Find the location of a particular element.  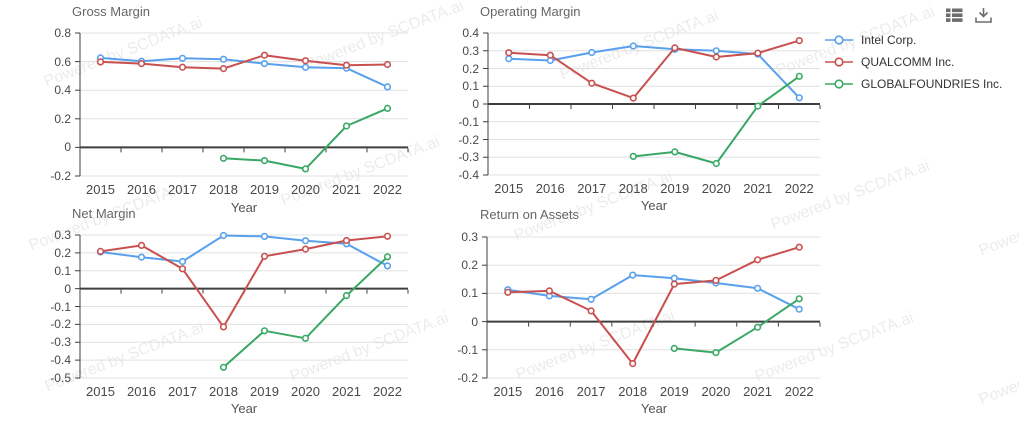

x-tick-label: 2022 is located at coordinates (799, 188).